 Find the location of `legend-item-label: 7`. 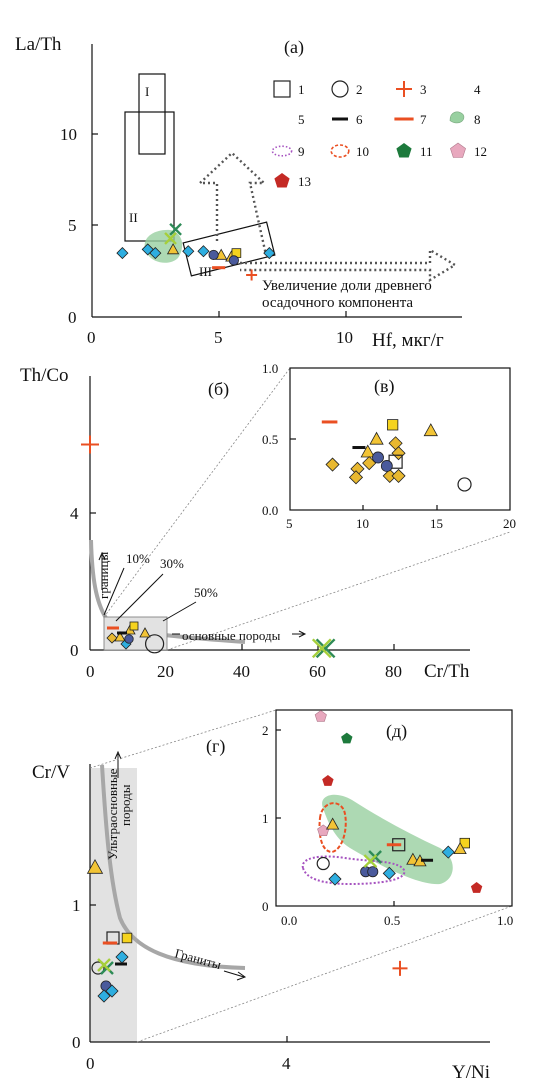

legend-item-label: 7 is located at coordinates (423, 119).